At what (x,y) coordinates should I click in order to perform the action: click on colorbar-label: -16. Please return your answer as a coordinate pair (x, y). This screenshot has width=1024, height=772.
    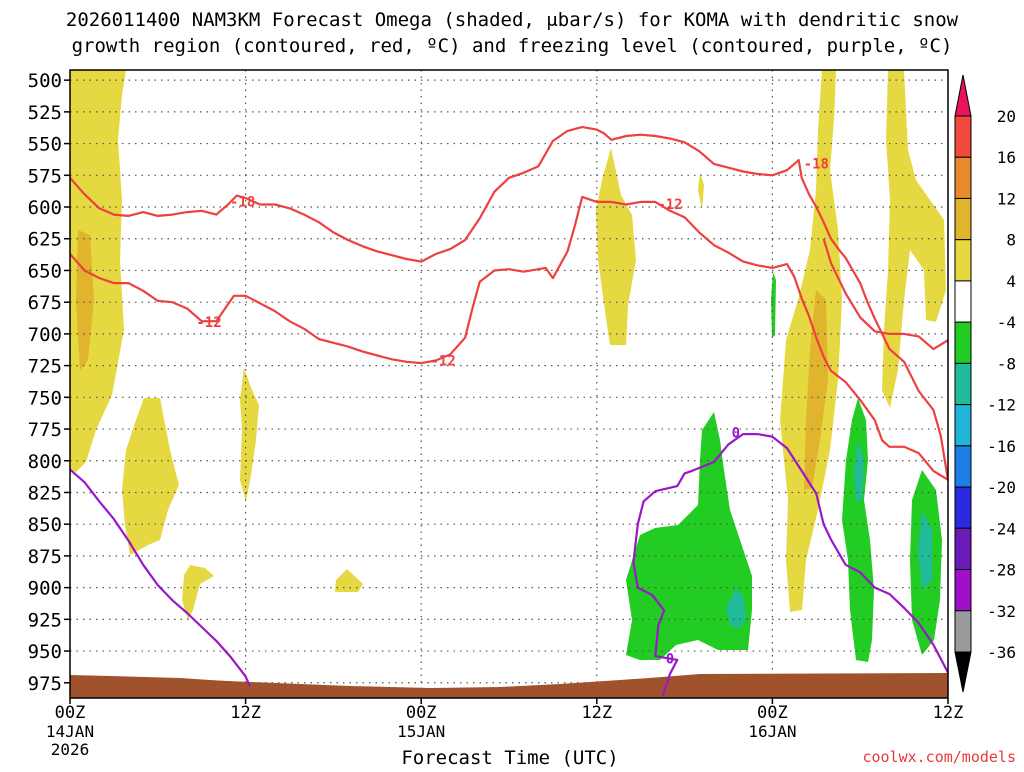
    Looking at the image, I should click on (1001, 446).